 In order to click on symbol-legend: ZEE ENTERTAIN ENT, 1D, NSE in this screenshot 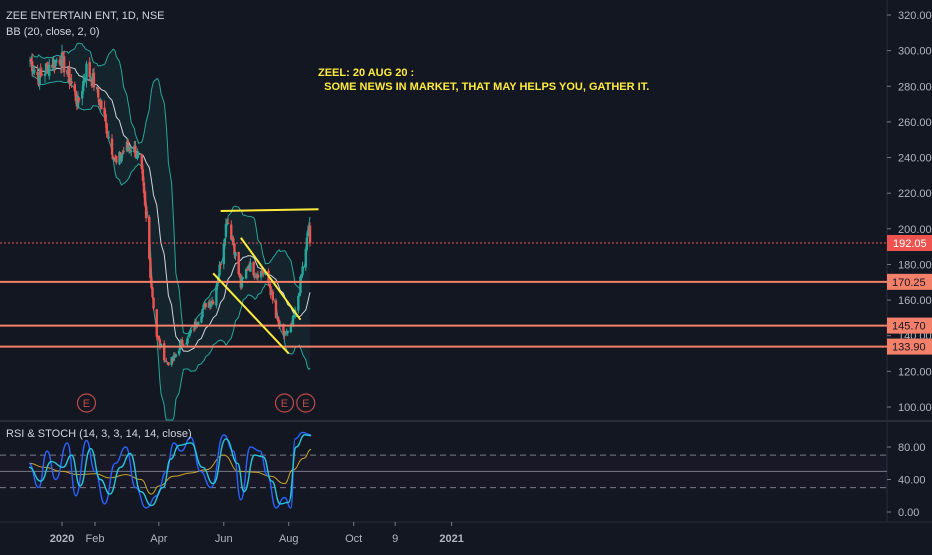, I will do `click(85, 16)`.